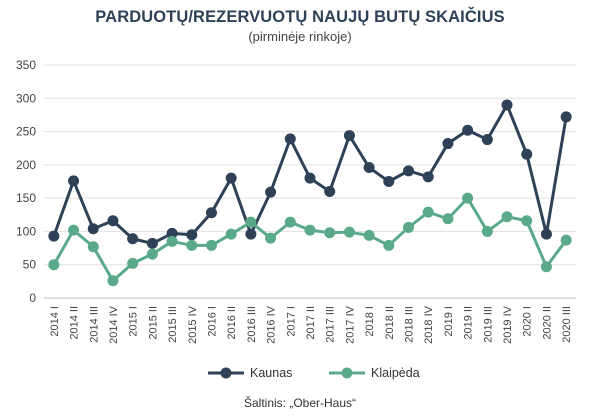 The width and height of the screenshot is (600, 417). Describe the element at coordinates (488, 324) in the screenshot. I see `x-tick-label: 2019 III` at that location.